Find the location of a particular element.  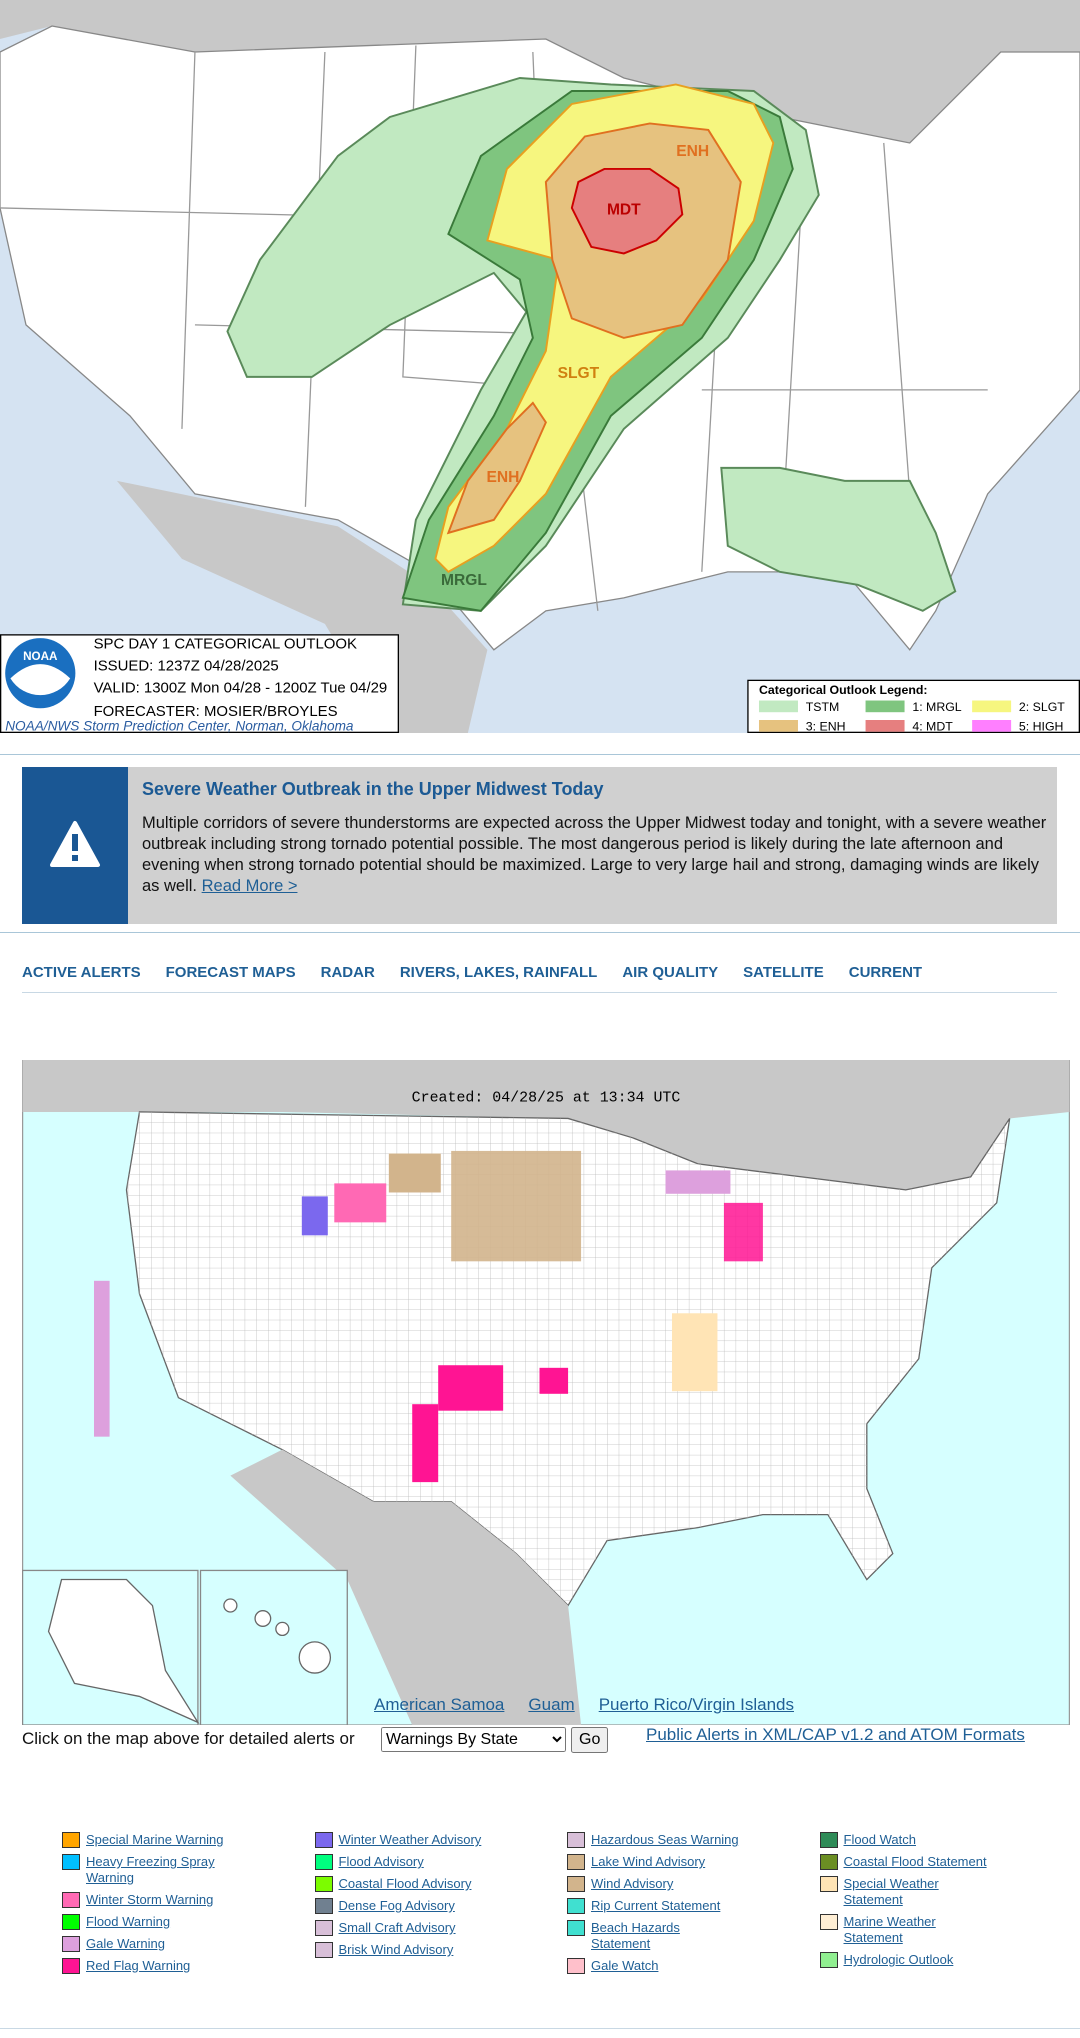

legend-item: Dense Fog Advisory is located at coordinates (441, 1906).